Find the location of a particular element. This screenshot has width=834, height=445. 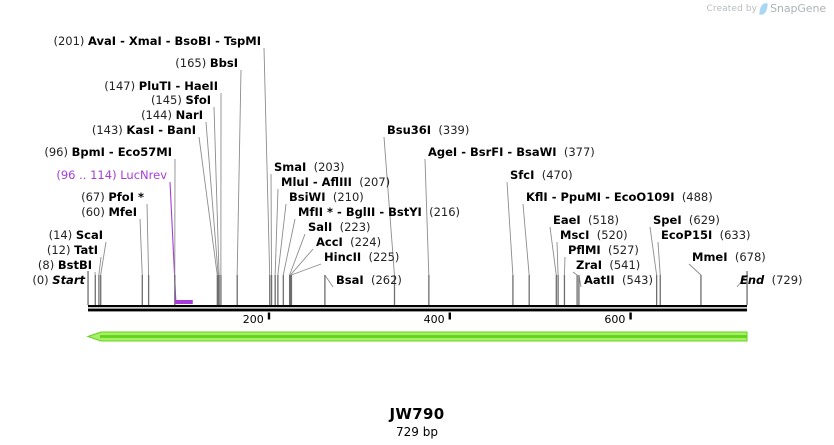

enzyme-name: Bsu36I is located at coordinates (409, 130).